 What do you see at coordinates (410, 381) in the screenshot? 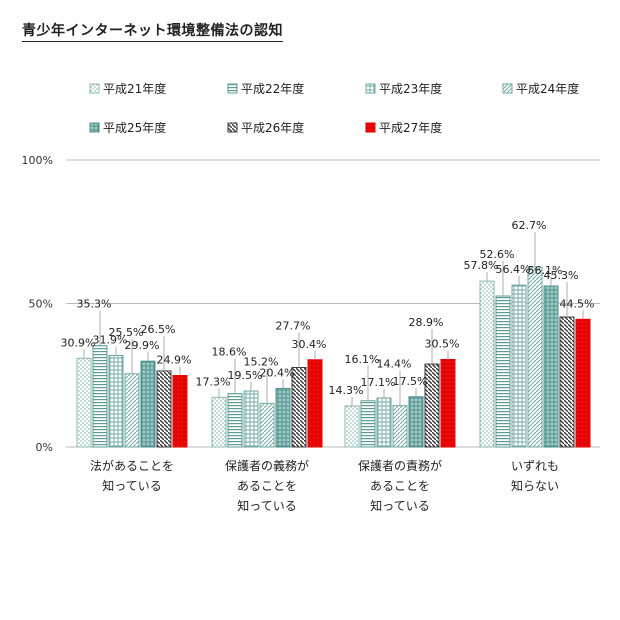
I see `data-label: 17.5%` at bounding box center [410, 381].